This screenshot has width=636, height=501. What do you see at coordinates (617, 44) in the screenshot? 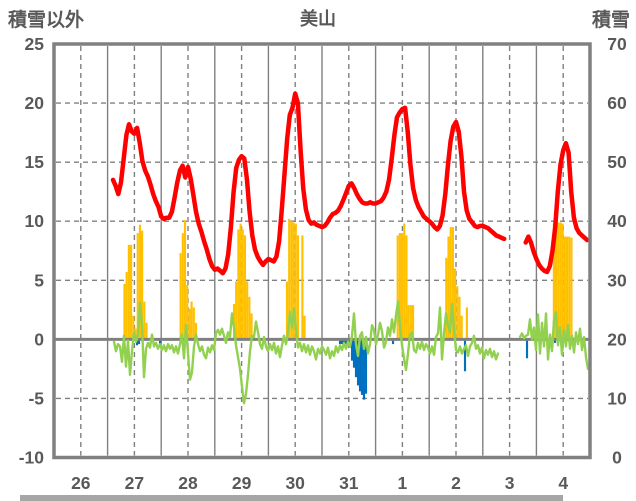
I see `right-axis-tick-label: 70` at bounding box center [617, 44].